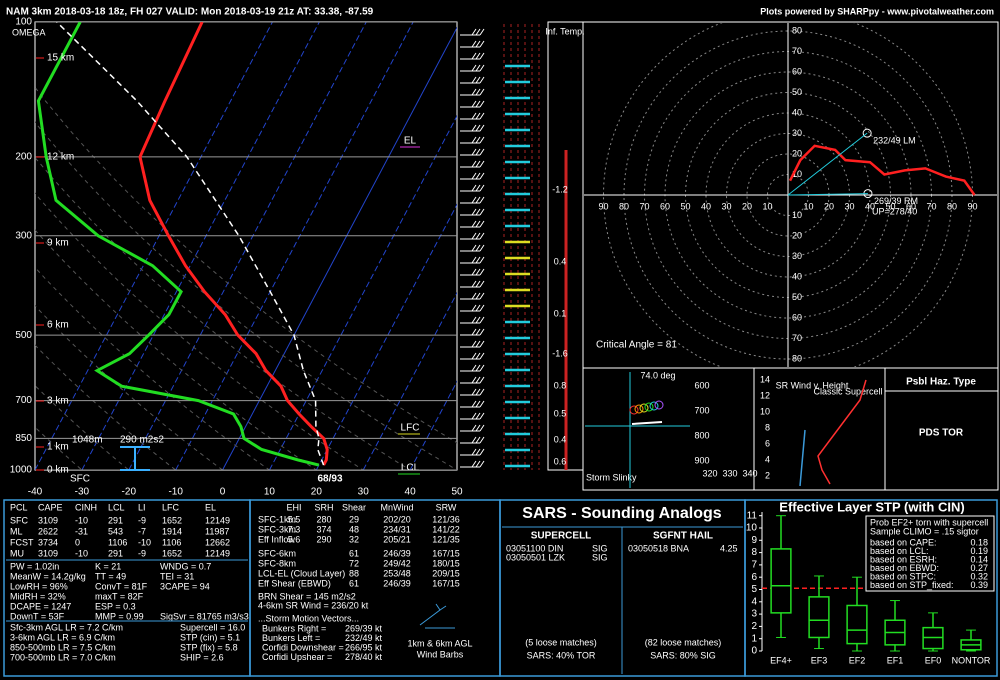 This screenshot has height=680, width=1000. Describe the element at coordinates (39, 586) in the screenshot. I see `thermo-index: LowRH = 96%` at that location.